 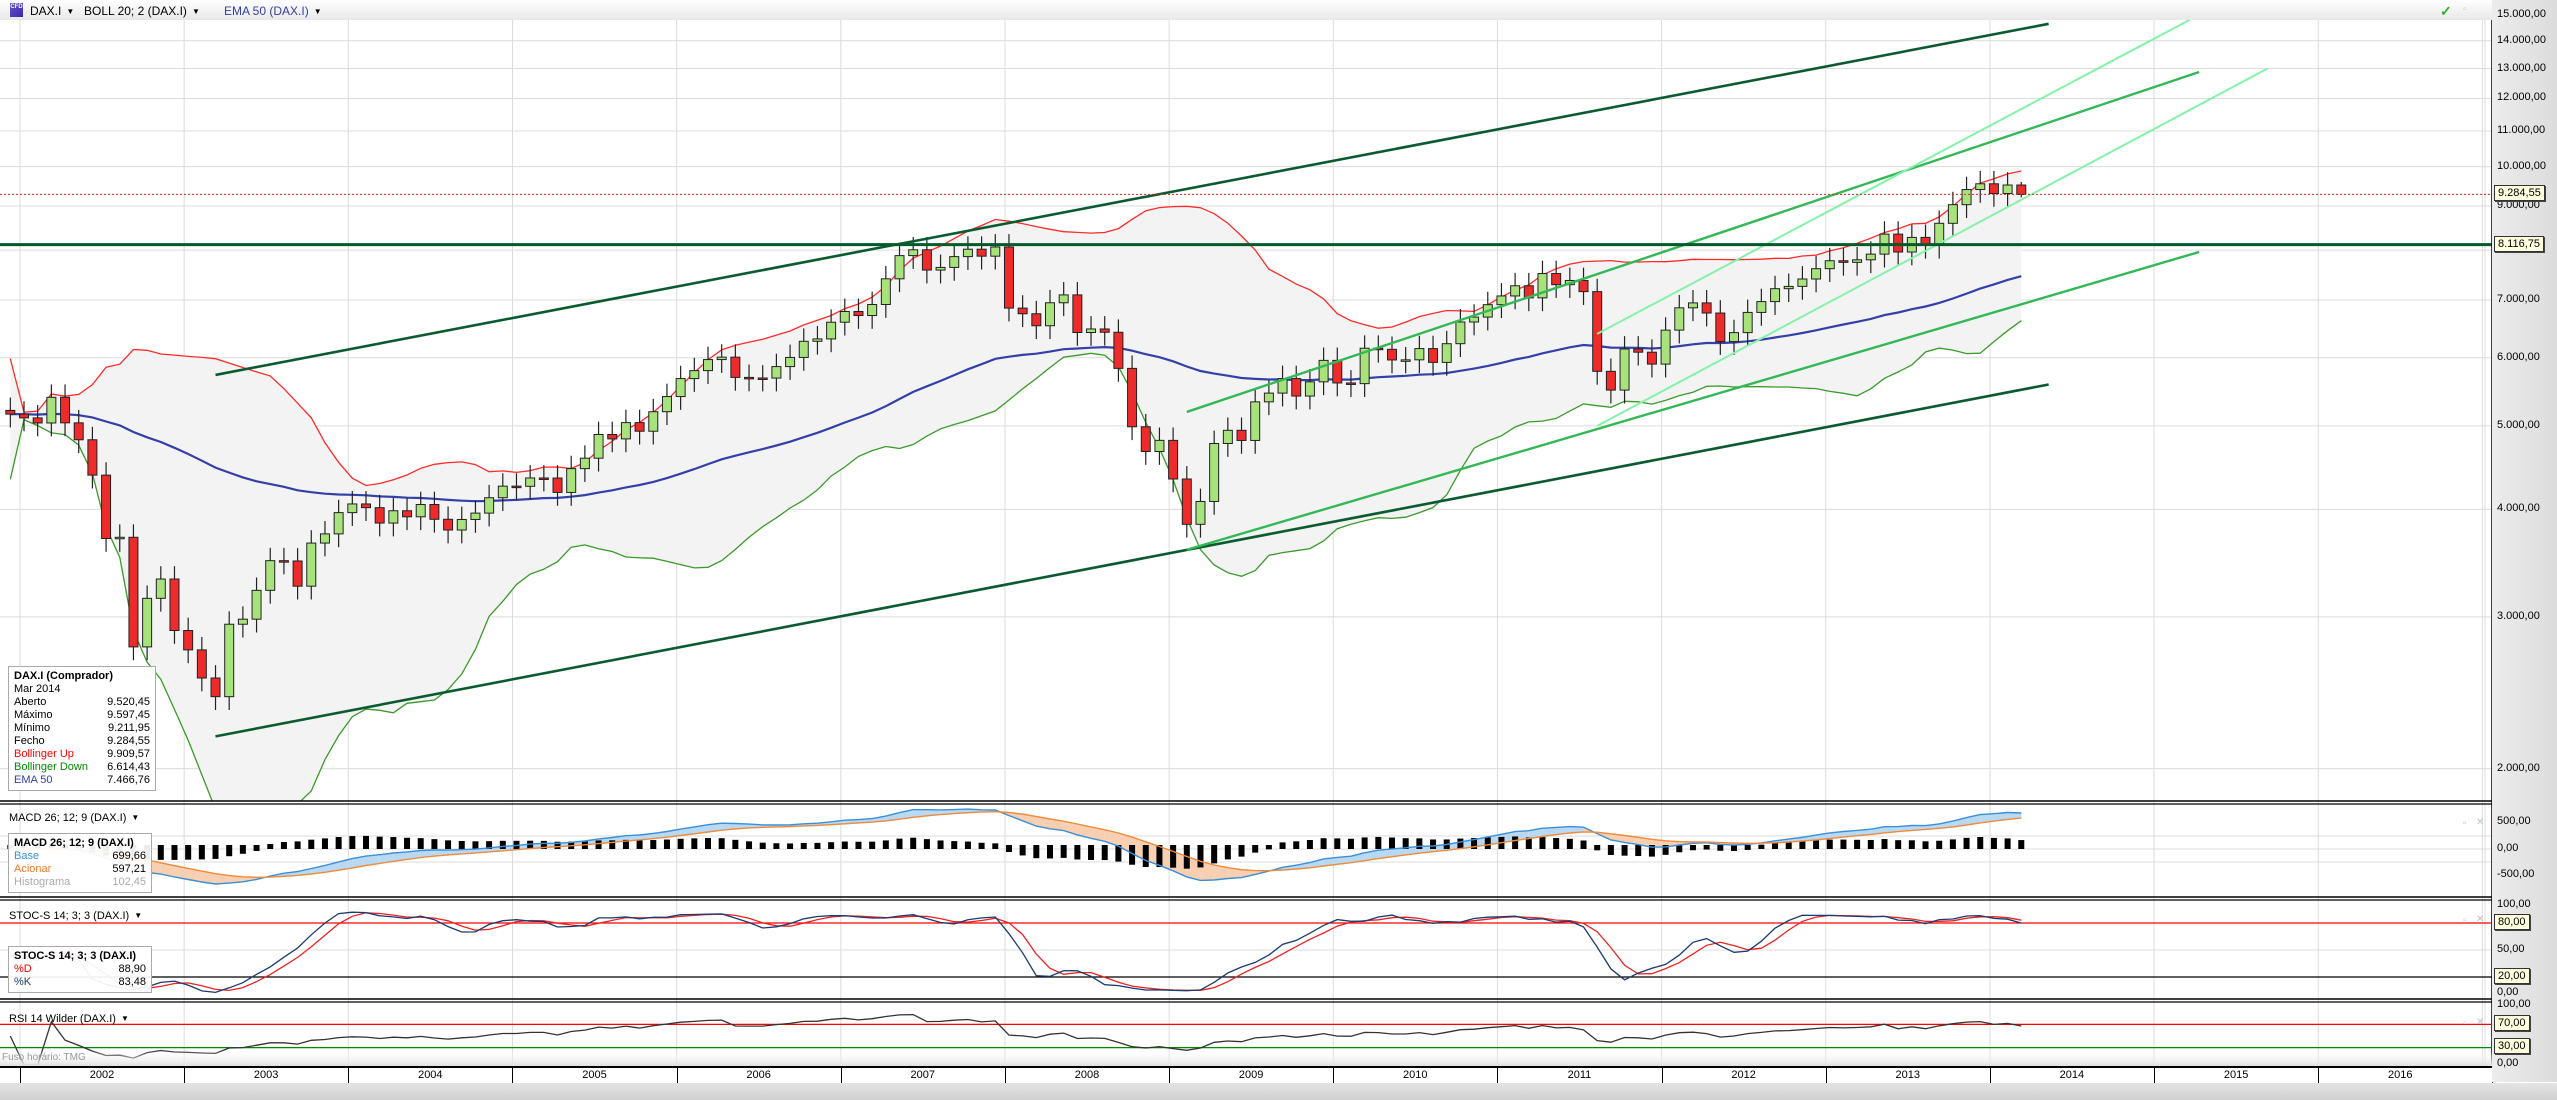 I want to click on info-label: Mínimo, so click(x=32, y=728).